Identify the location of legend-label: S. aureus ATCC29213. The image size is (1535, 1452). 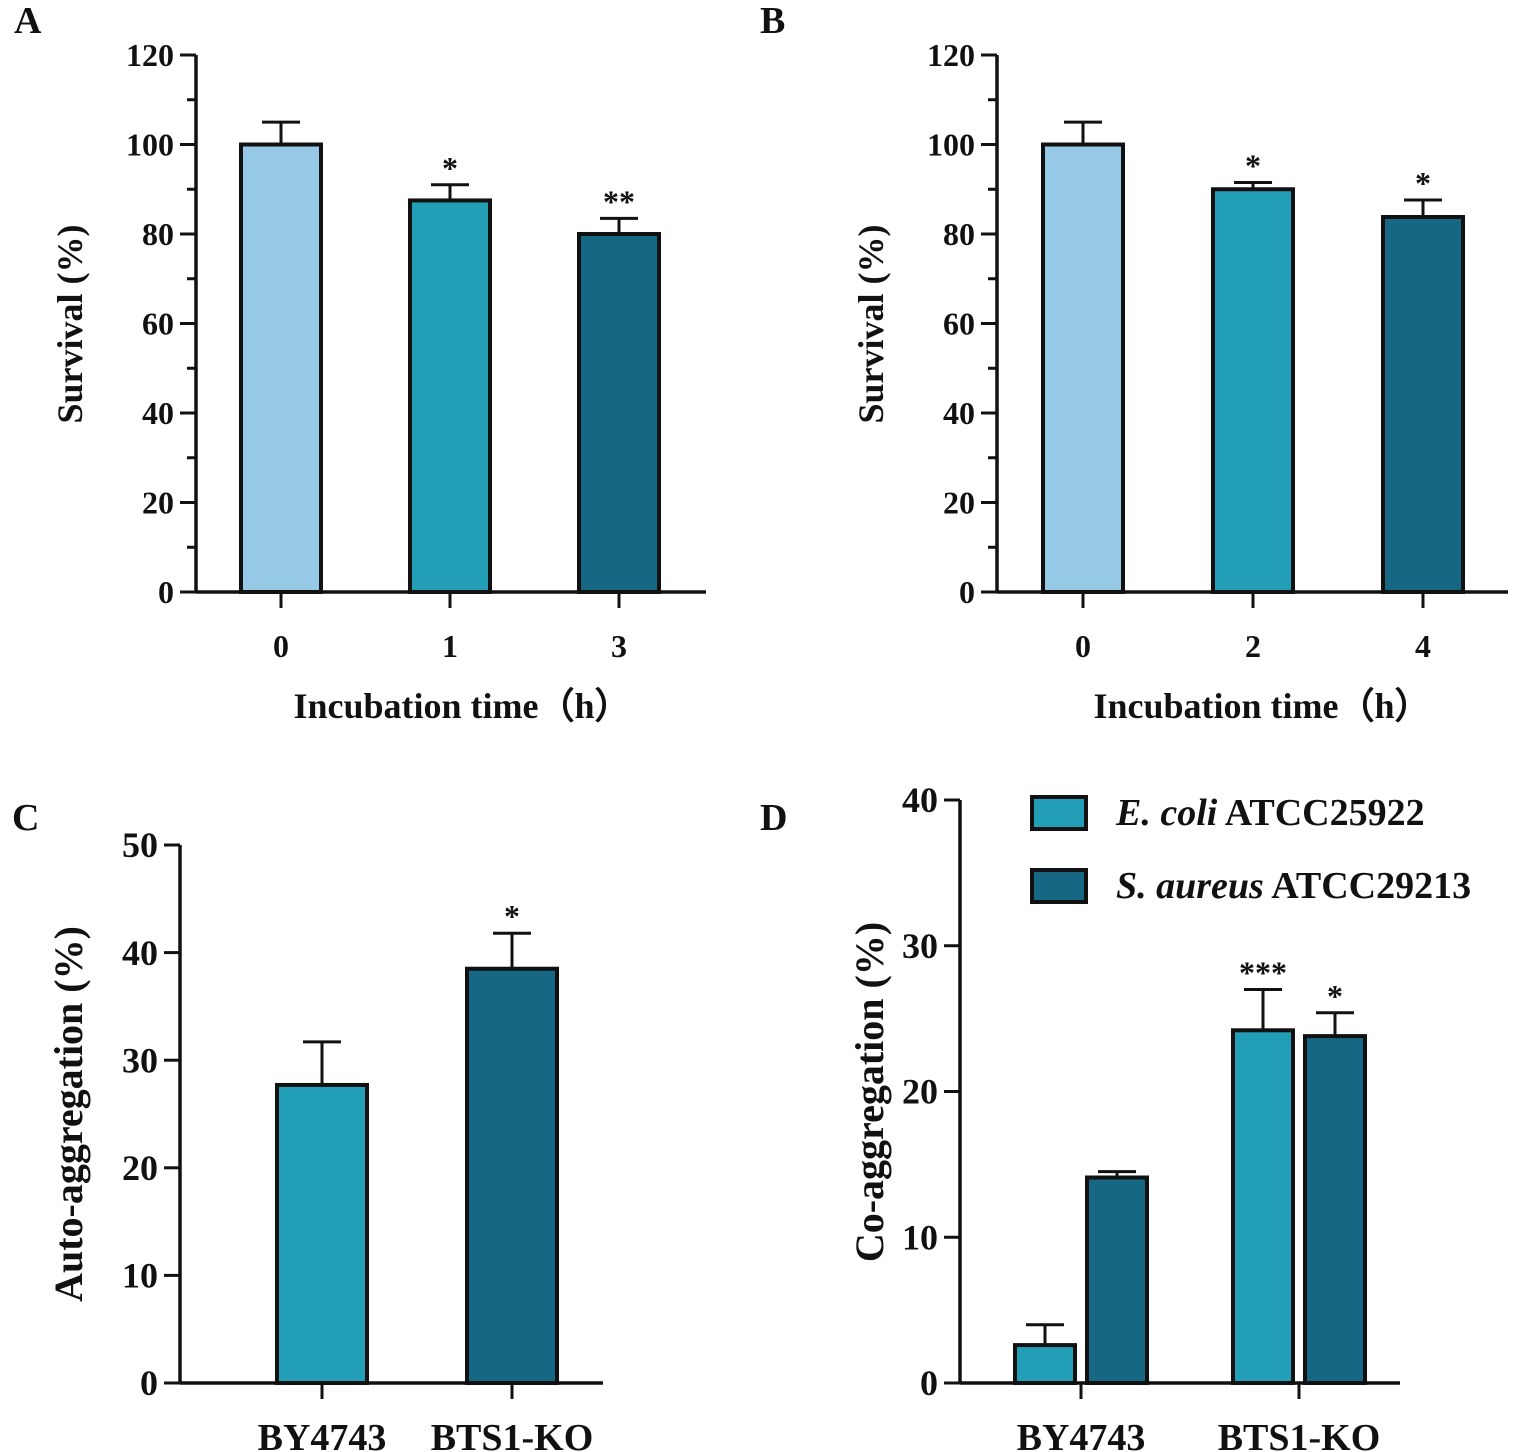
(1293, 886).